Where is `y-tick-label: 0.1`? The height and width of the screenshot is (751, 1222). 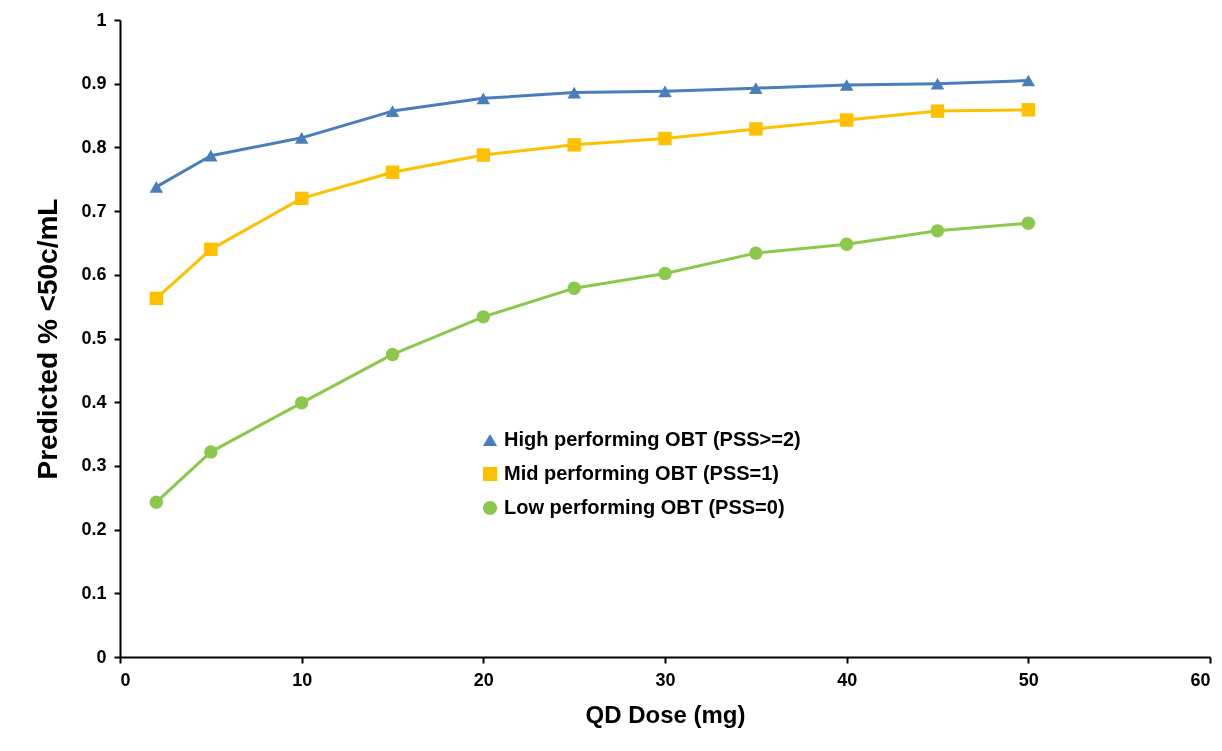 y-tick-label: 0.1 is located at coordinates (94, 592).